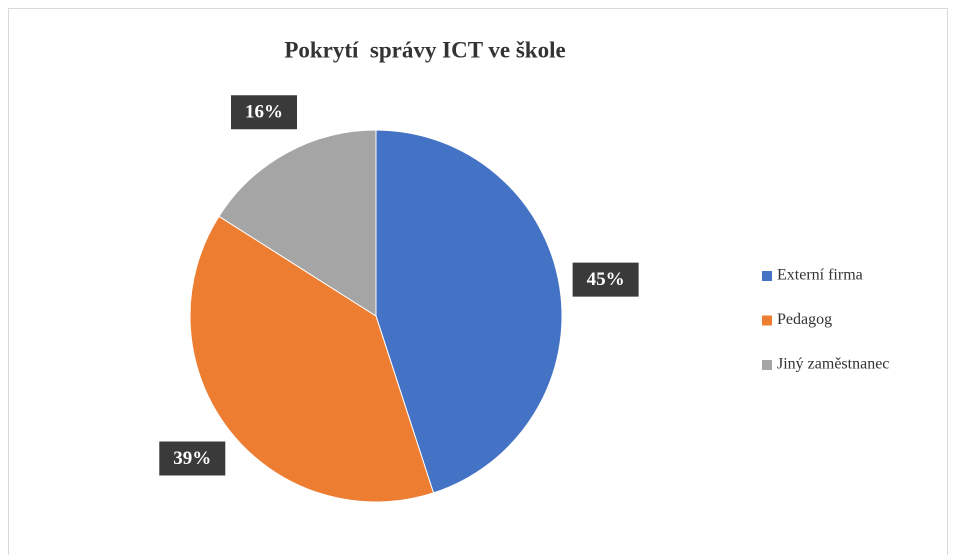 This screenshot has height=555, width=956. Describe the element at coordinates (833, 364) in the screenshot. I see `legend-label: Jiný zaměstnanec` at that location.